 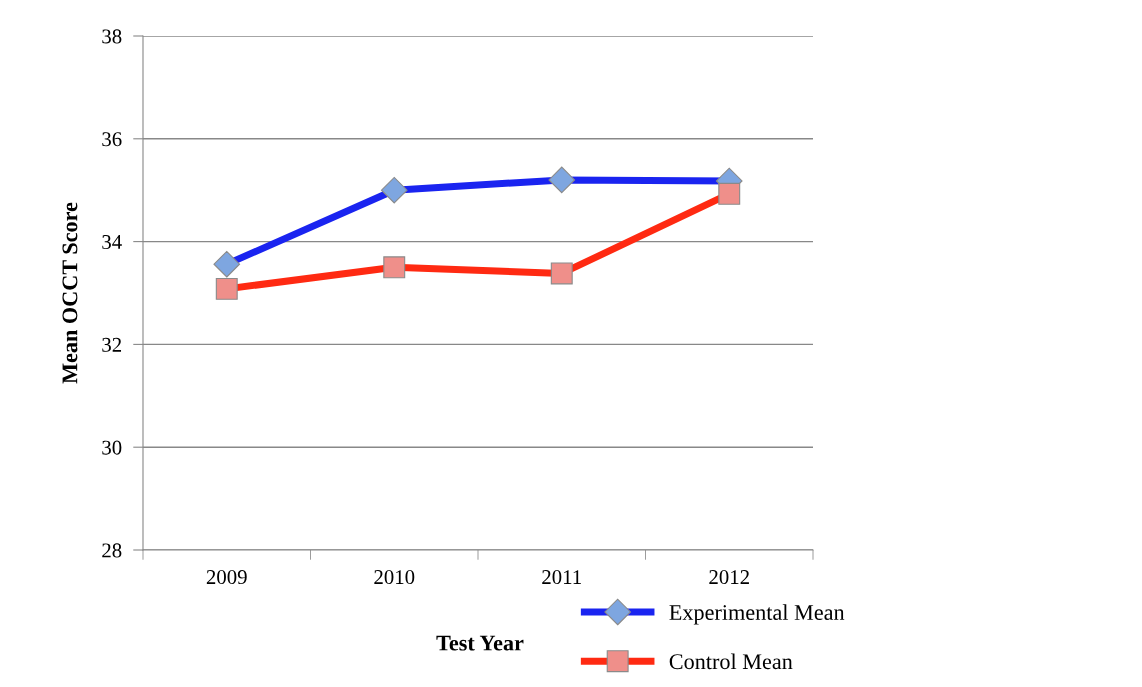 What do you see at coordinates (70, 293) in the screenshot?
I see `y-axis-title: Mean OCCT Score` at bounding box center [70, 293].